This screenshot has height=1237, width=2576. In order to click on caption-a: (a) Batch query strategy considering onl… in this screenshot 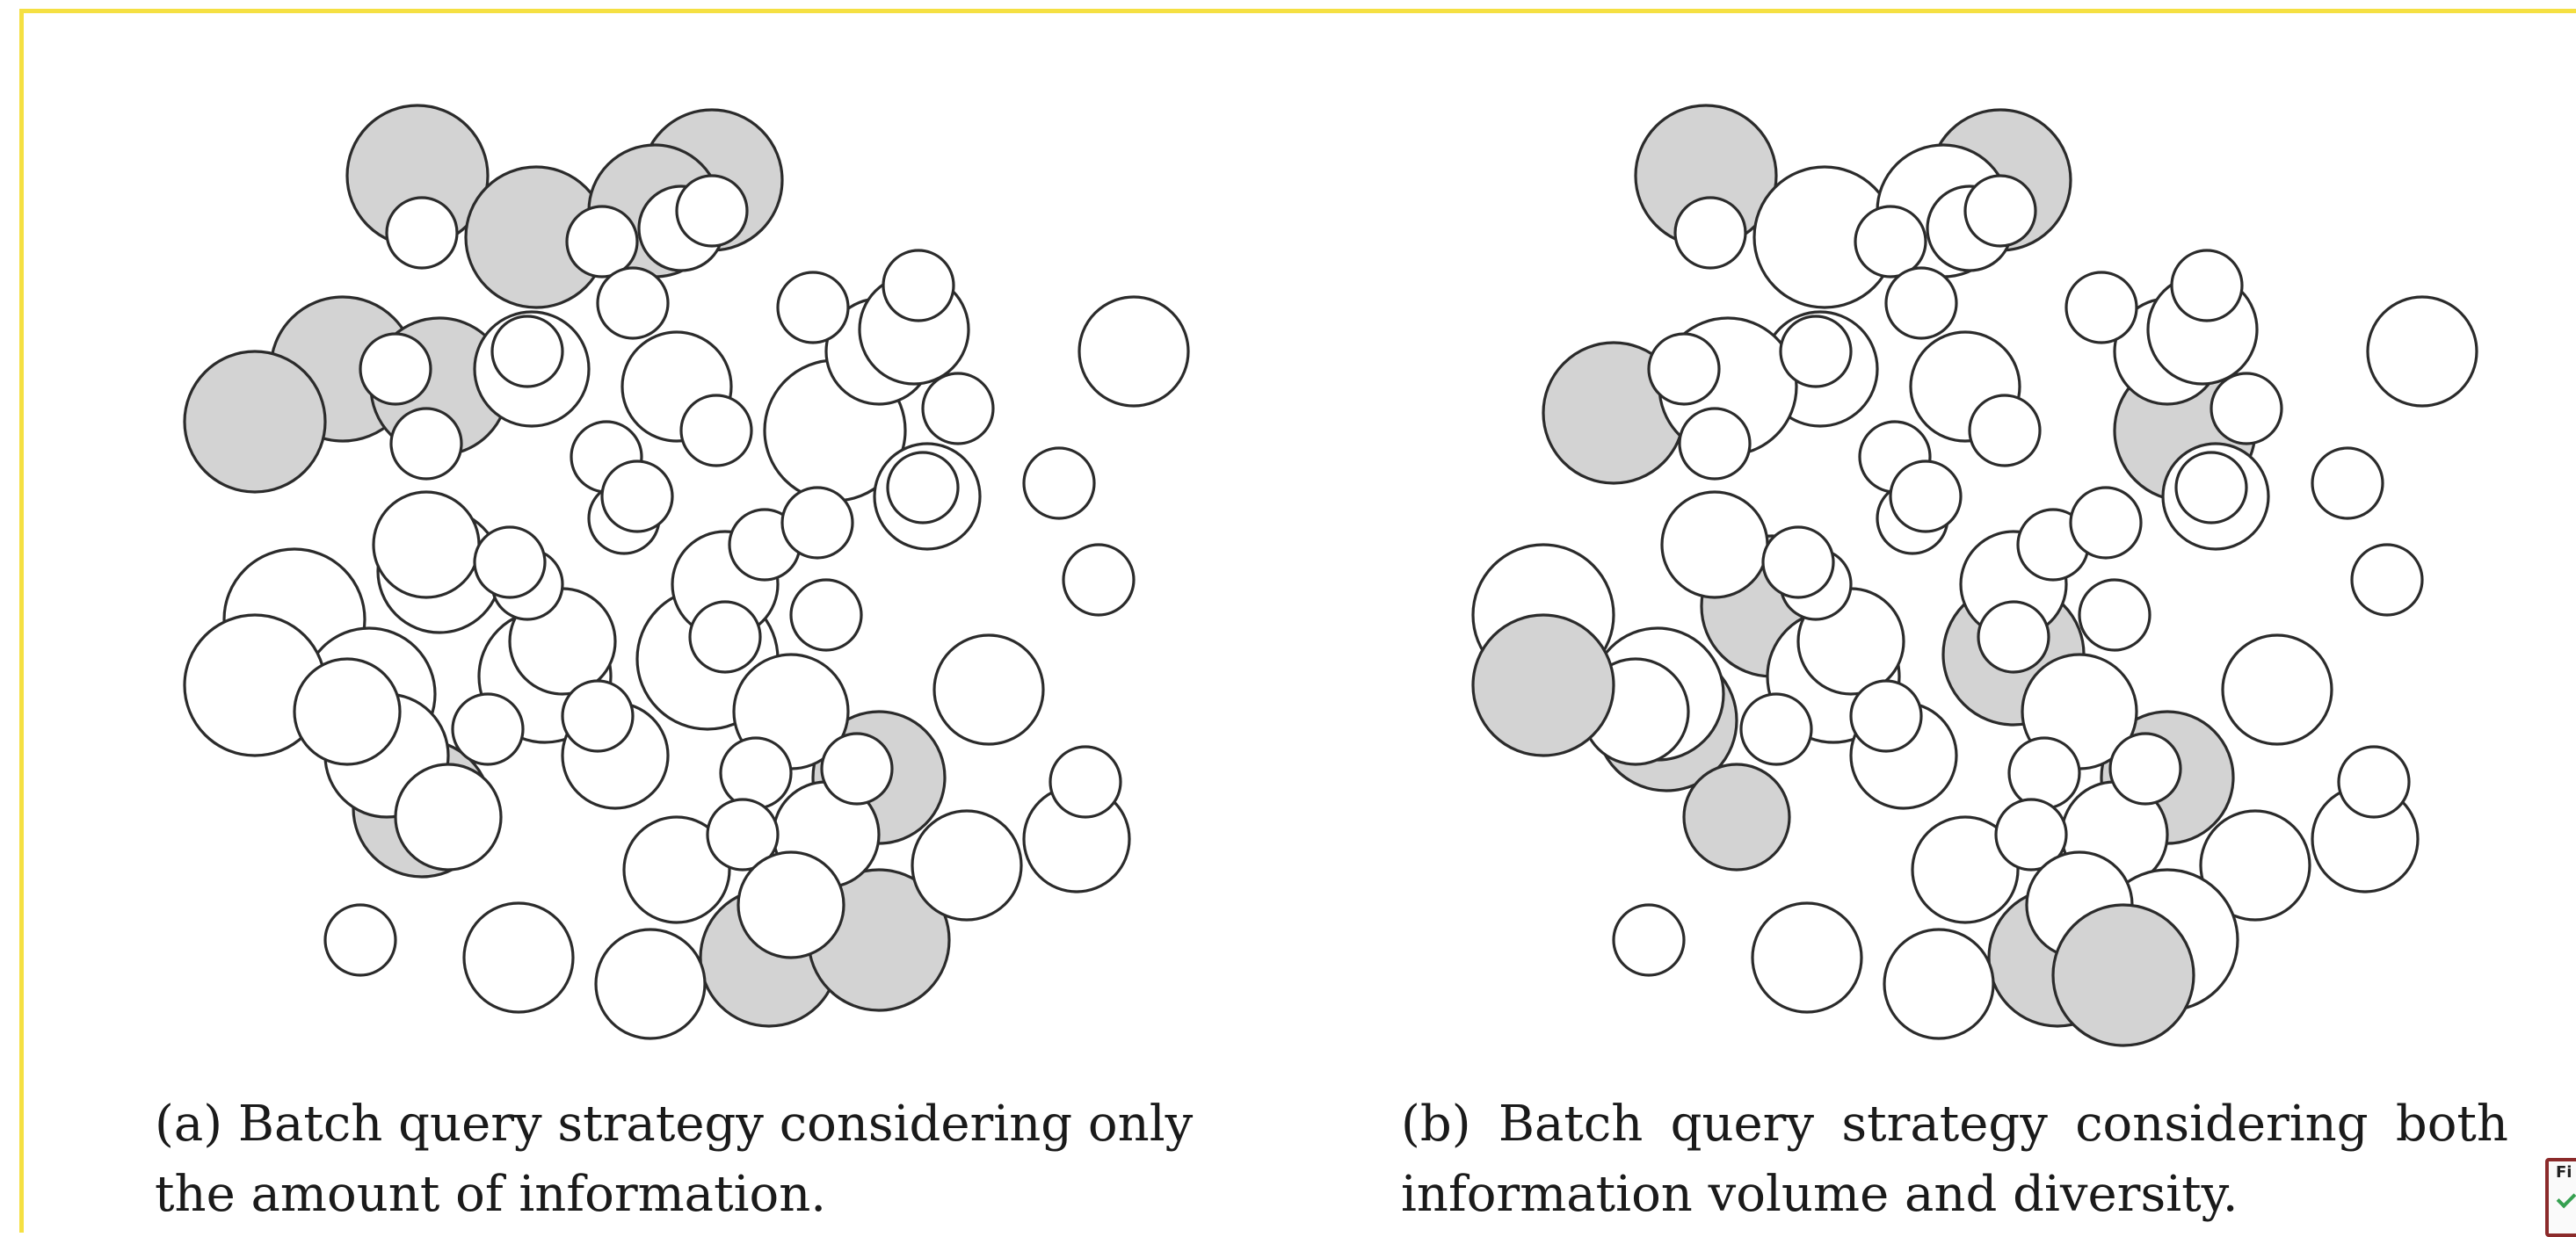, I will do `click(674, 1159)`.